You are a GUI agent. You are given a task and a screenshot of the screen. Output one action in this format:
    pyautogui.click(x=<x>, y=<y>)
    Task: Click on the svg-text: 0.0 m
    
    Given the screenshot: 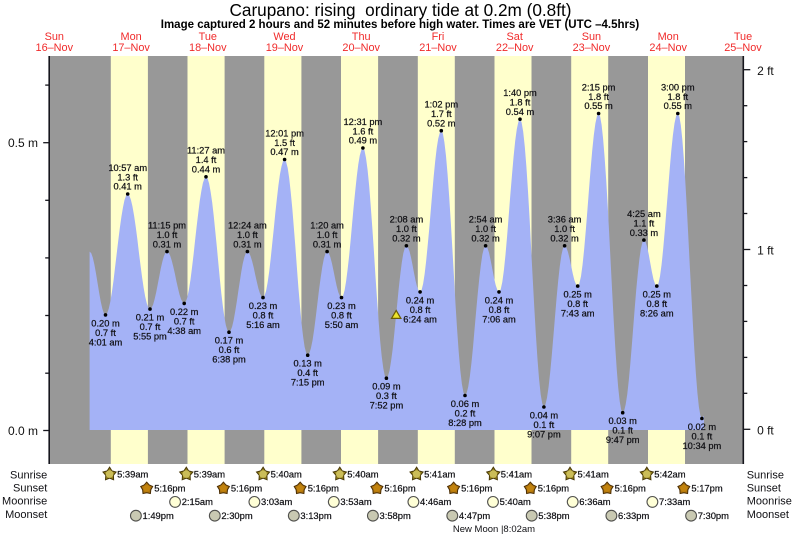 What is the action you would take?
    pyautogui.click(x=23, y=431)
    